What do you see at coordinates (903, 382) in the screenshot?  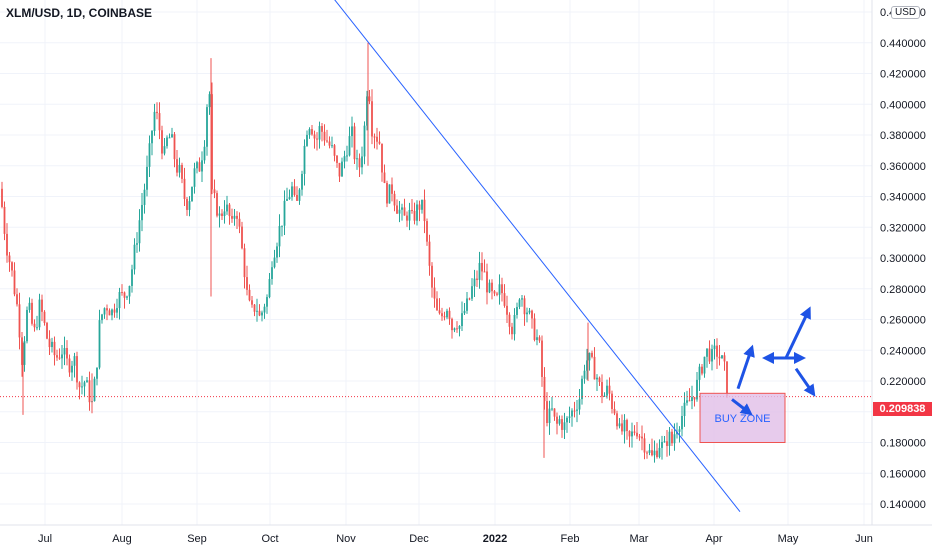 I see `y-tick-label: 0.220000` at bounding box center [903, 382].